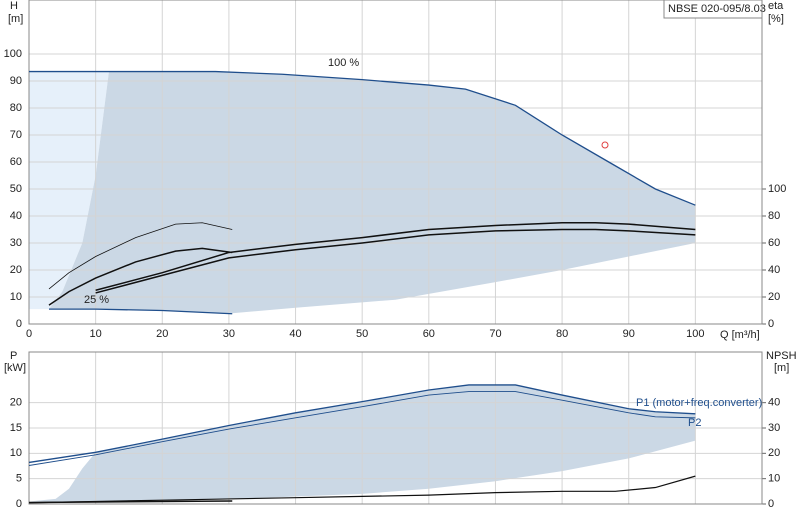 Image resolution: width=800 pixels, height=520 pixels. Describe the element at coordinates (774, 243) in the screenshot. I see `y2-tick-label: 60` at that location.